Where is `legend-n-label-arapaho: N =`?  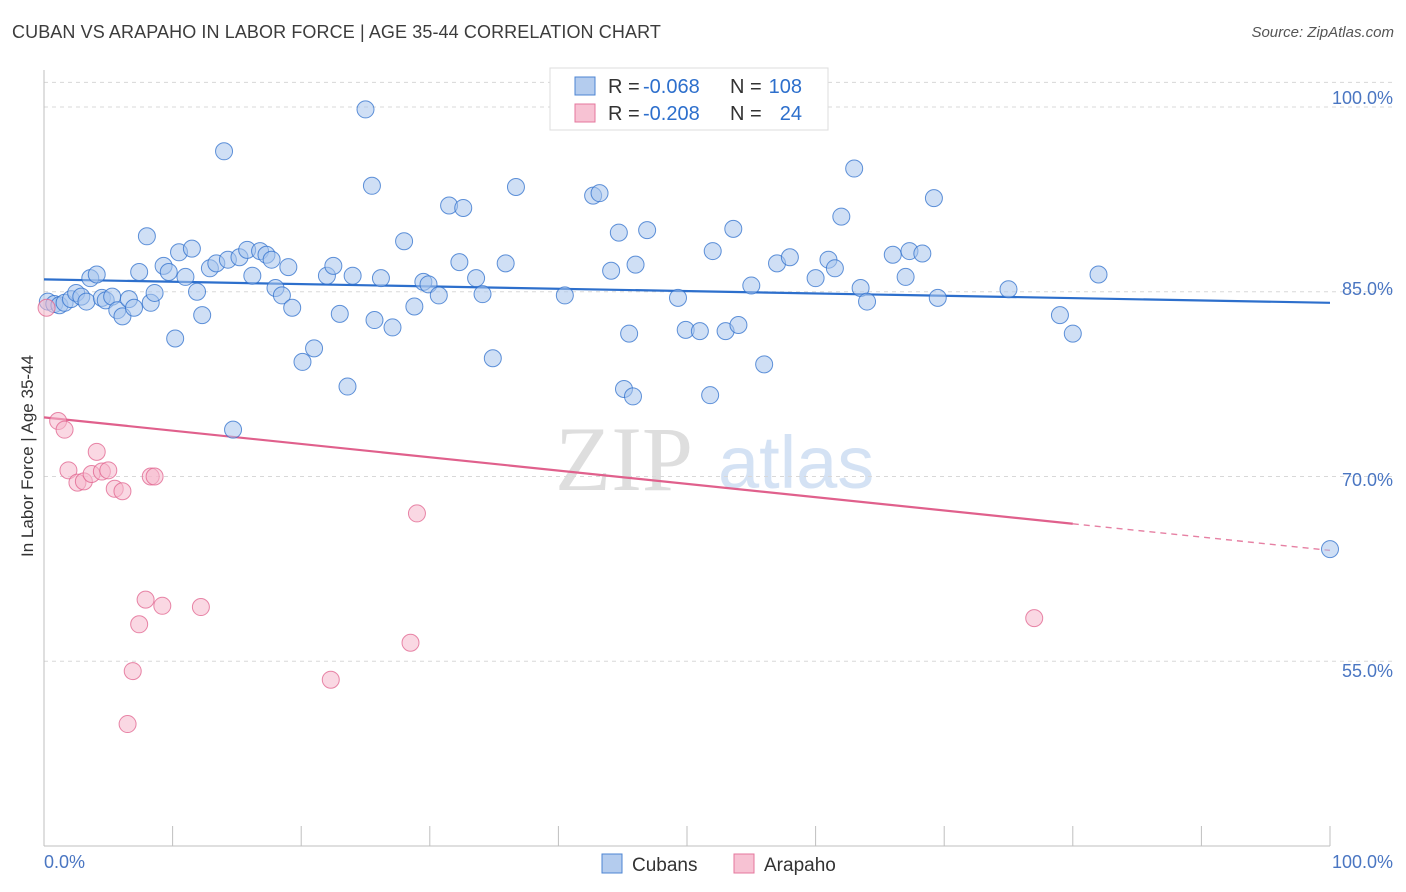
legend-n-label-arapaho: N = is located at coordinates (746, 114).